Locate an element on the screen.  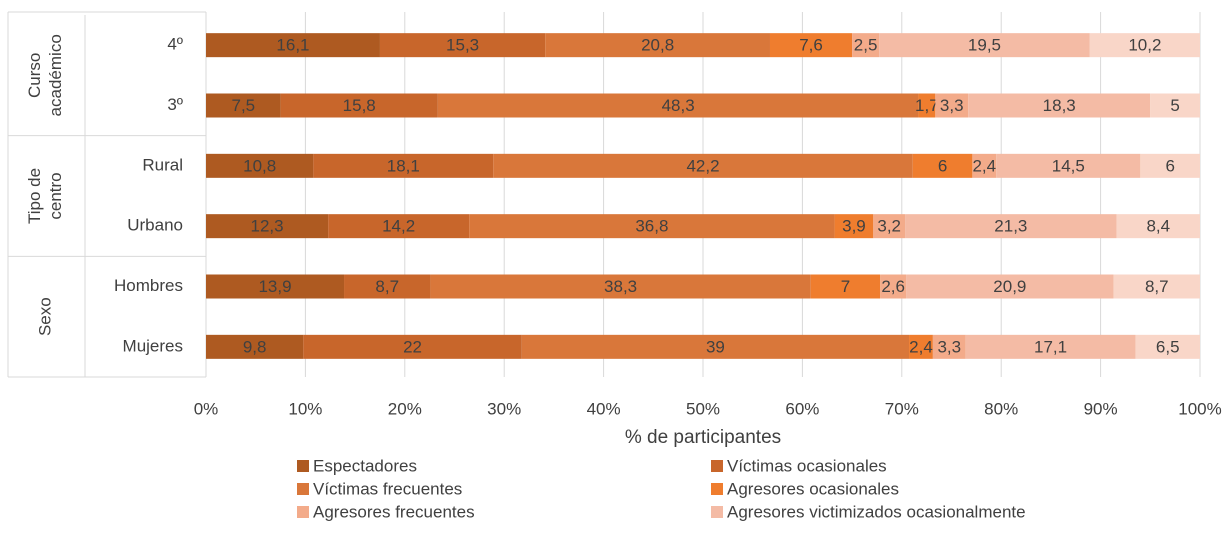
data-label: 36,8 is located at coordinates (651, 226).